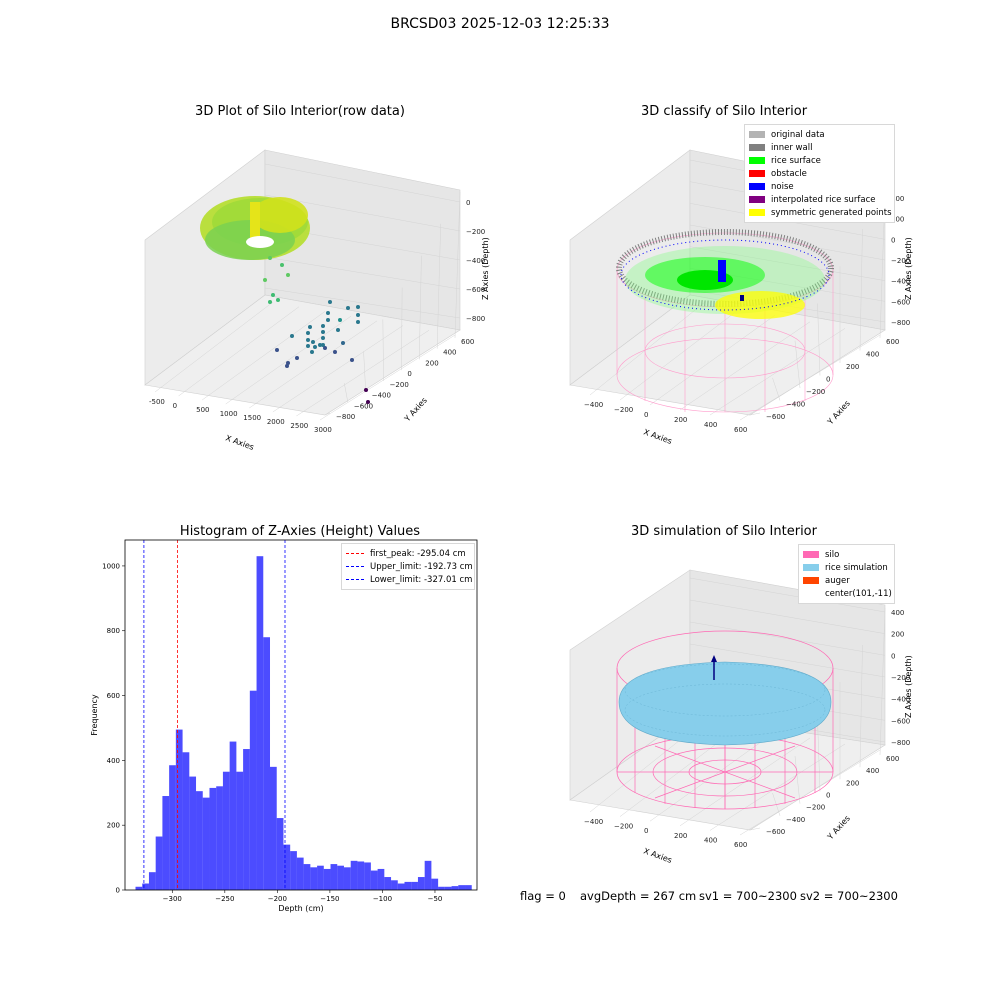  What do you see at coordinates (302, 896) in the screenshot?
I see `histogram-x-ticks: −300−250−200−150−100−500` at bounding box center [302, 896].